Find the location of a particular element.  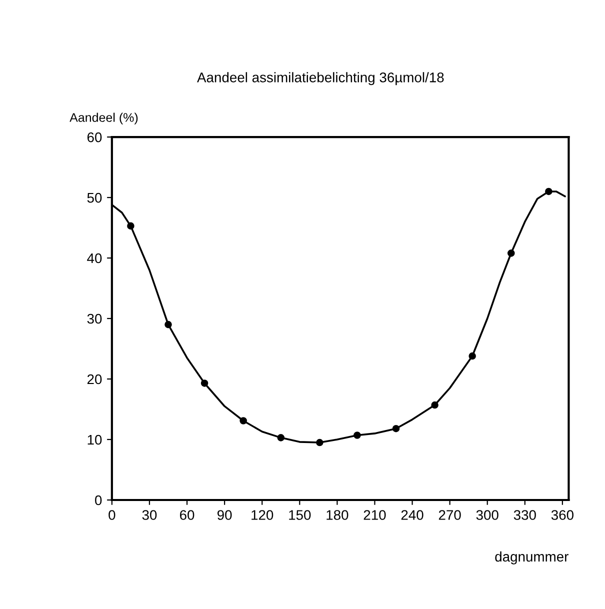

x-tick-label: 270 is located at coordinates (449, 515).